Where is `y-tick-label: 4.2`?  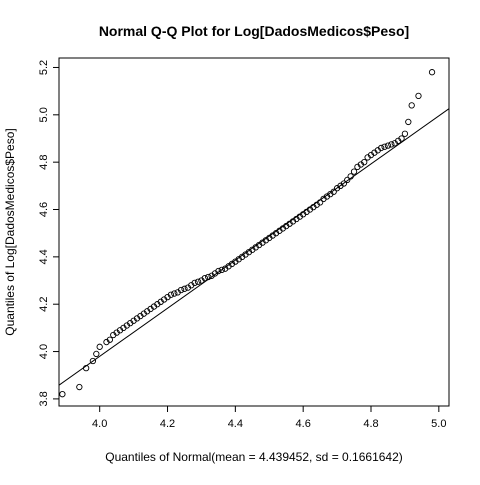
y-tick-label: 4.2 is located at coordinates (44, 304).